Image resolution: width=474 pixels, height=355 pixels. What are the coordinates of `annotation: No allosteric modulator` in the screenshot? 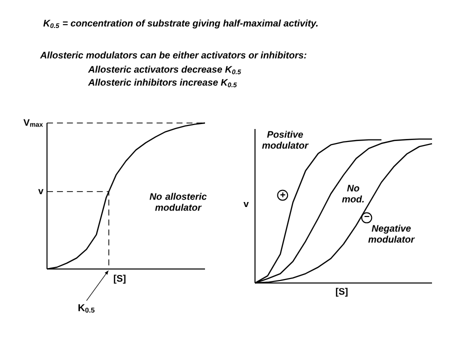 It's located at (178, 201).